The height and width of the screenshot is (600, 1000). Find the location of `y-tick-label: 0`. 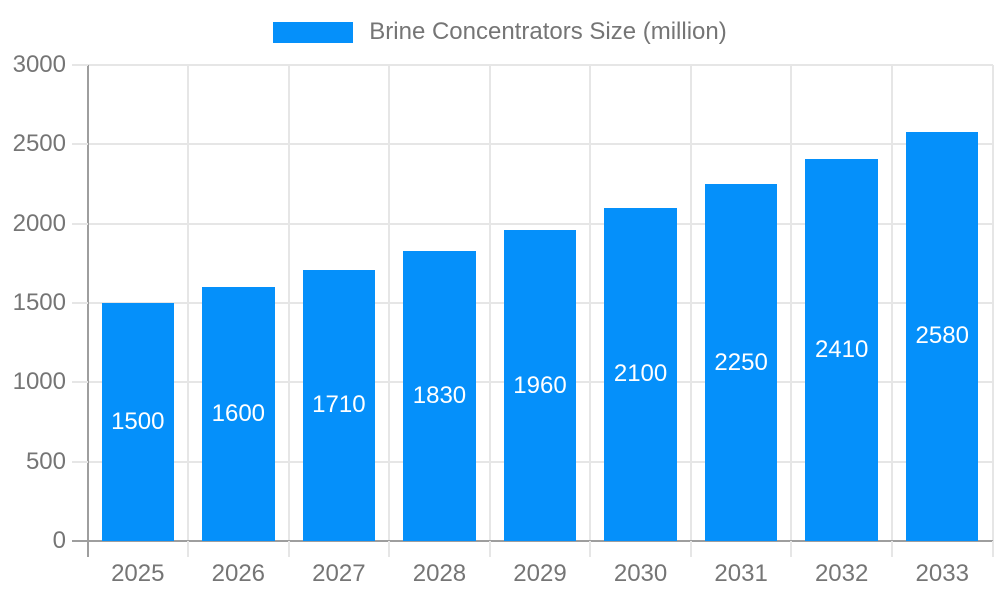

y-tick-label: 0 is located at coordinates (59, 540).